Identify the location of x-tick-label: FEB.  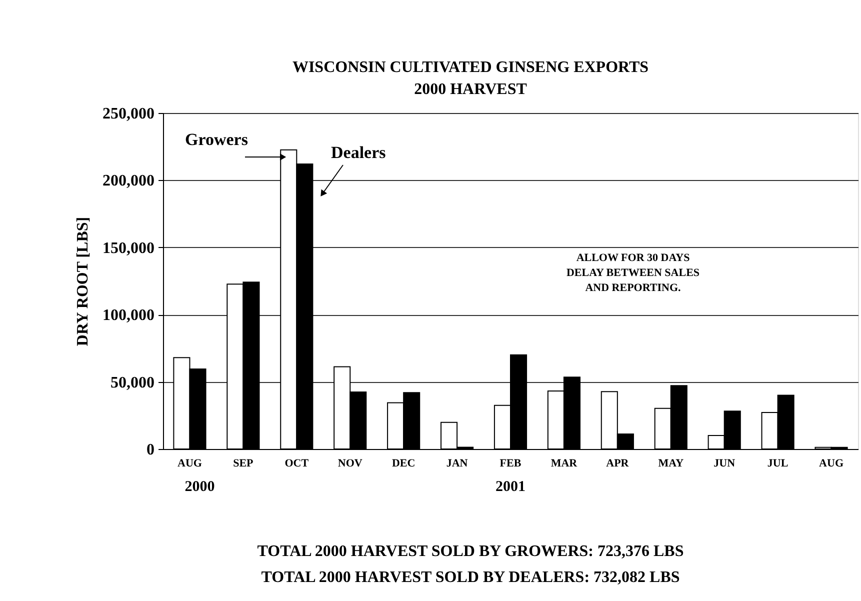
(511, 464).